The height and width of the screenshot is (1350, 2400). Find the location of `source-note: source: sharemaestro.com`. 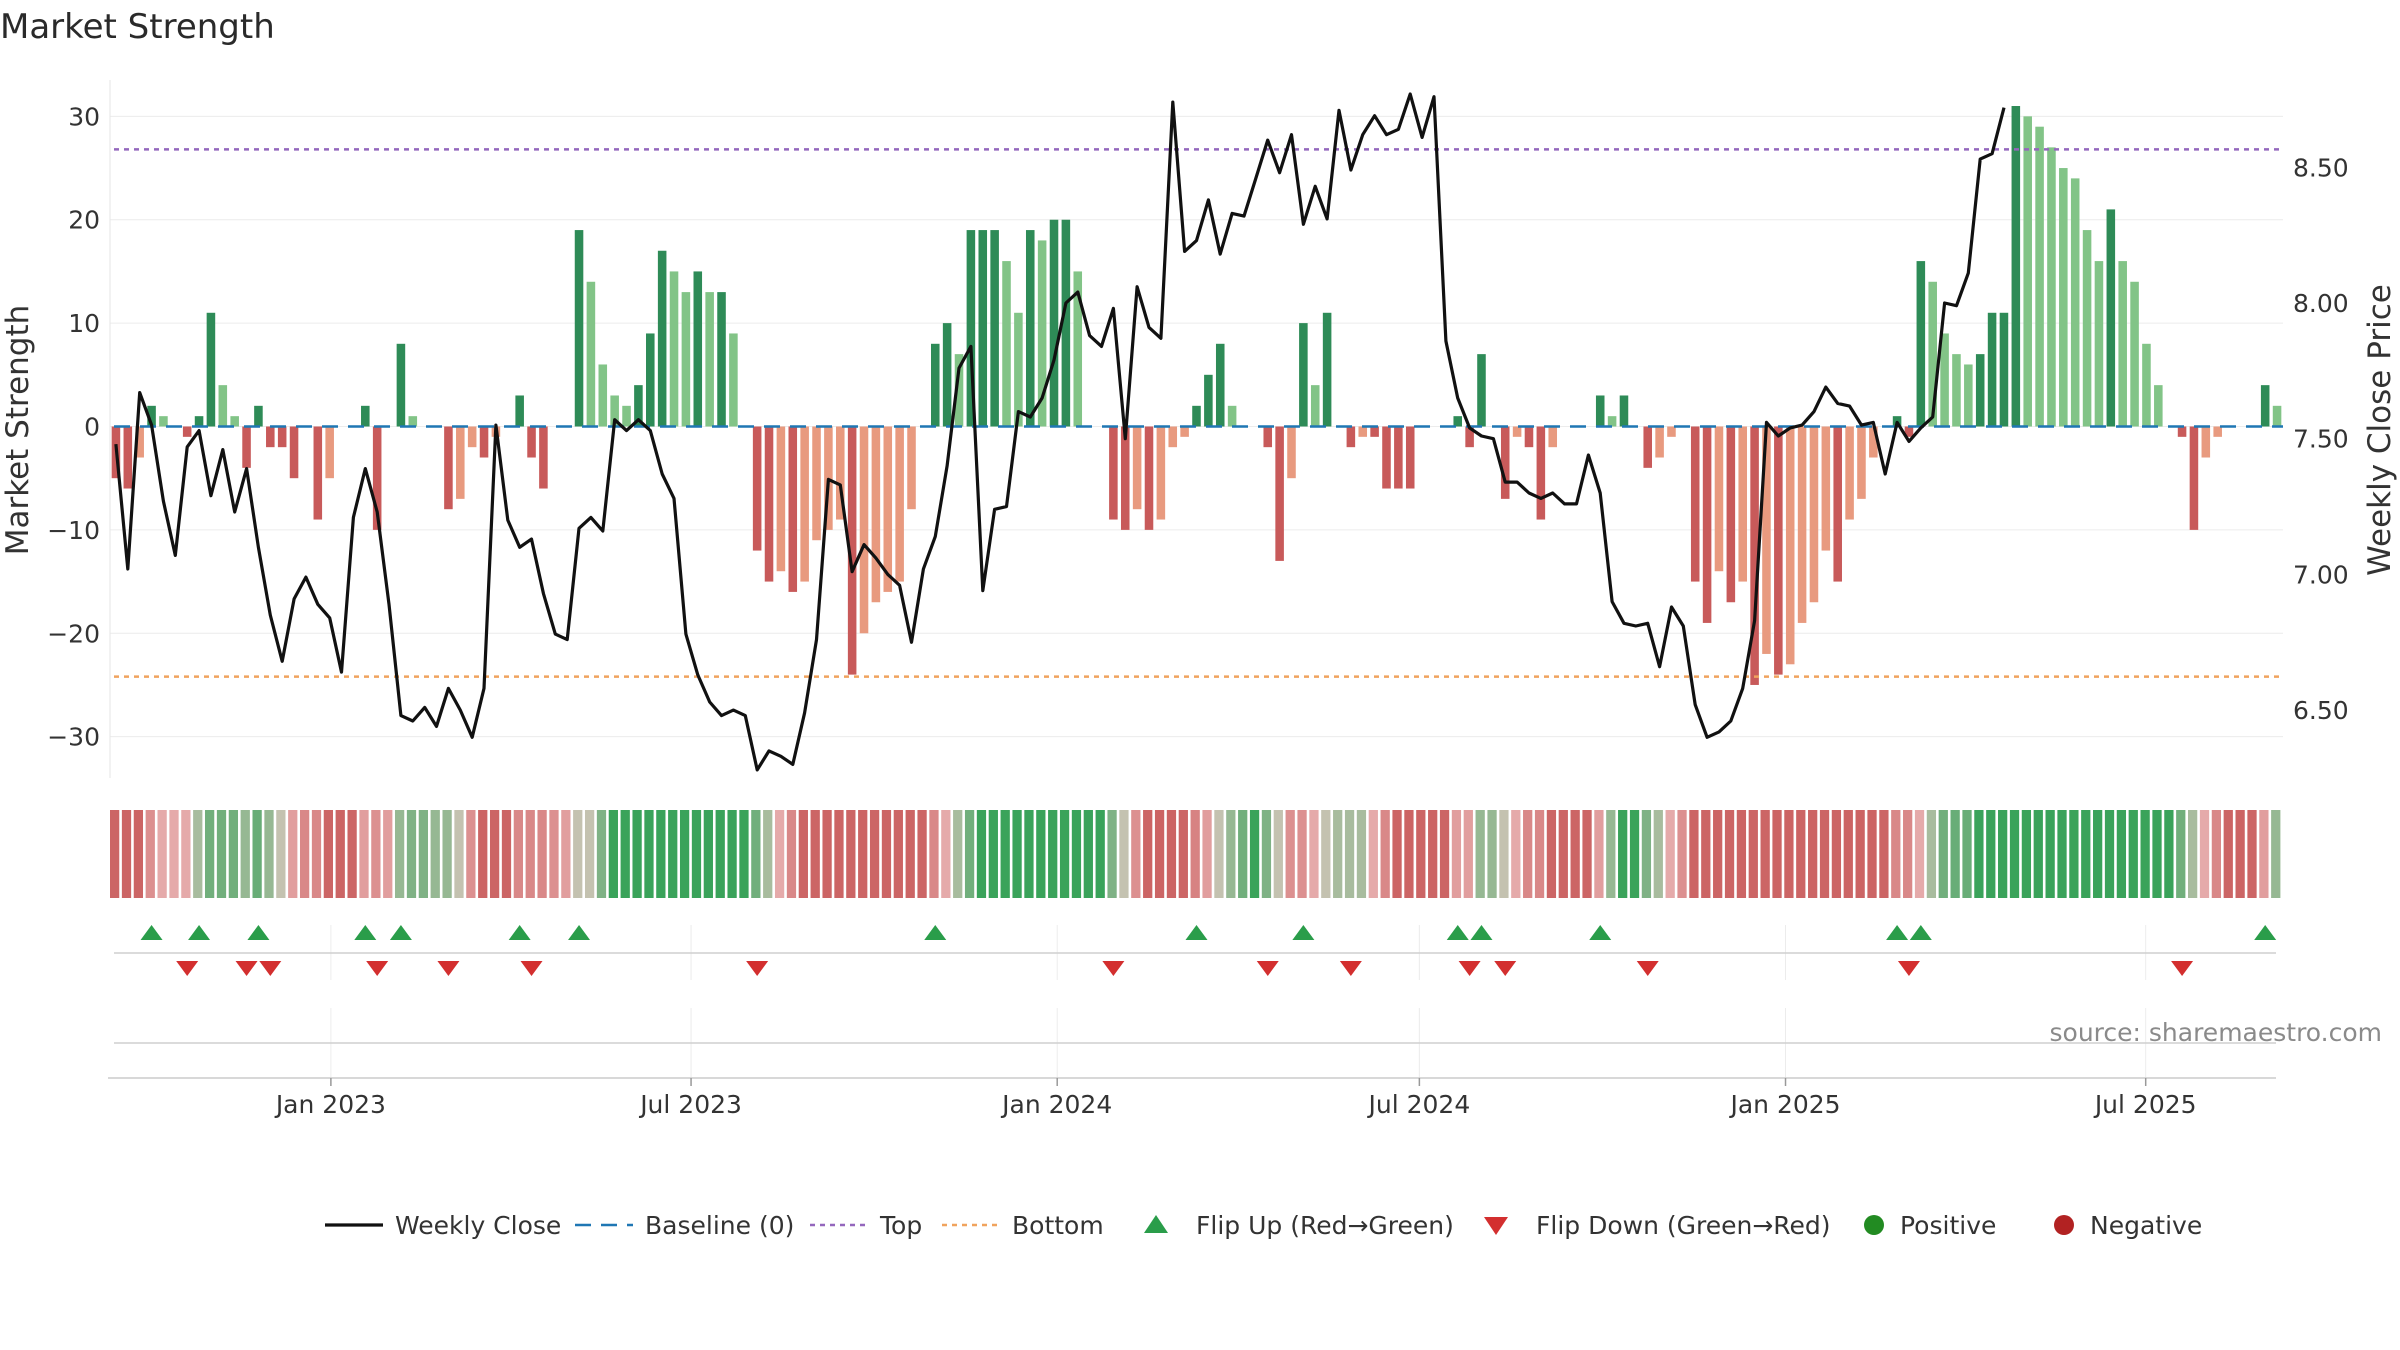

source-note: source: sharemaestro.com is located at coordinates (2216, 1032).